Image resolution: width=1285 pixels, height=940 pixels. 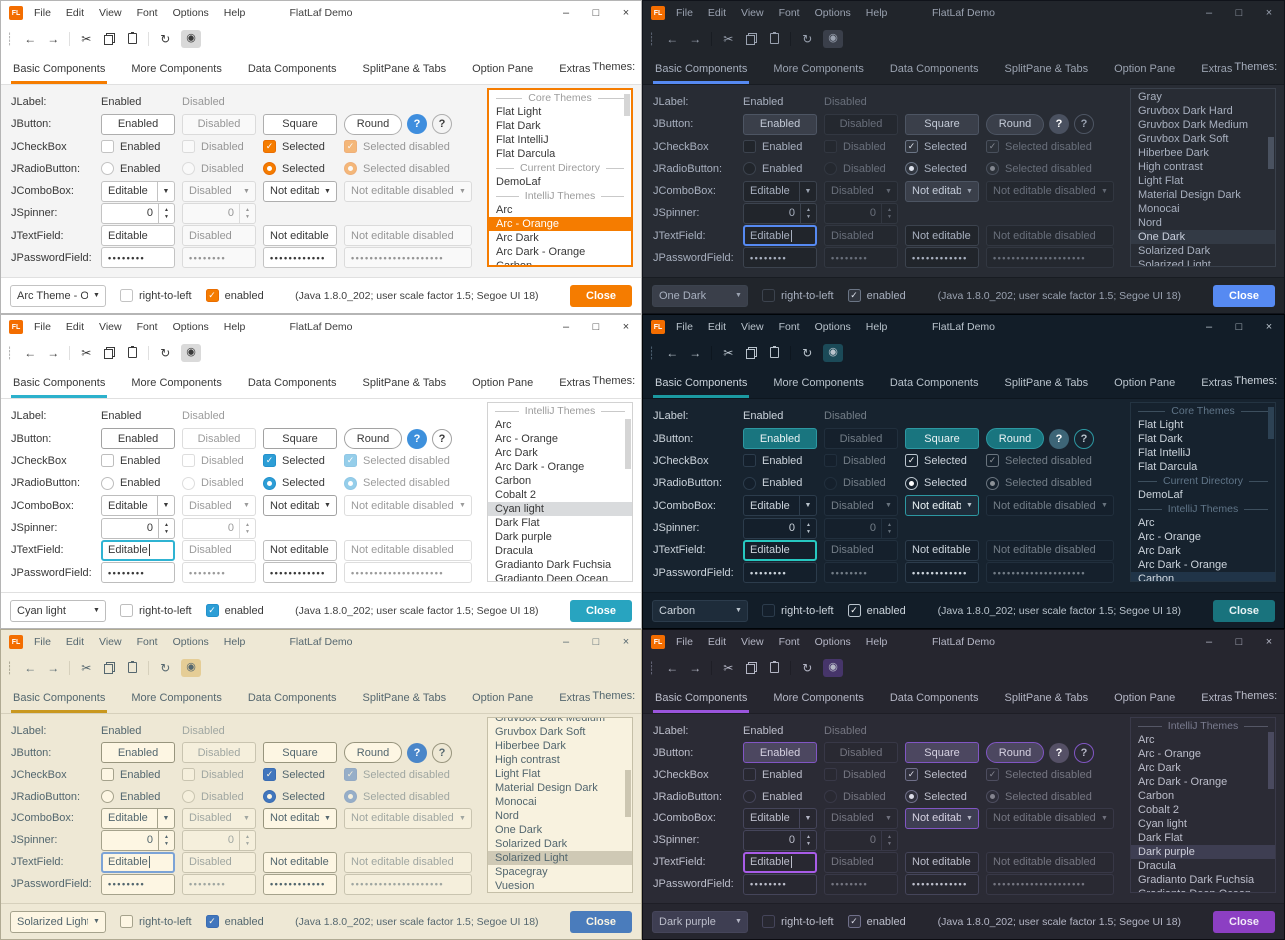 What do you see at coordinates (527, 760) in the screenshot?
I see `theme-list-item: High contrast` at bounding box center [527, 760].